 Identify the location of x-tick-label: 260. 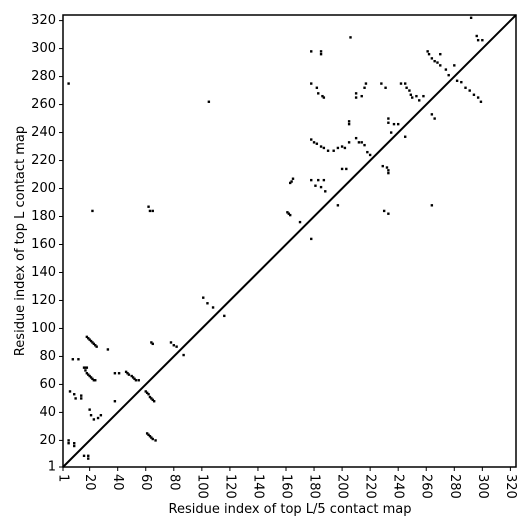
(426, 486).